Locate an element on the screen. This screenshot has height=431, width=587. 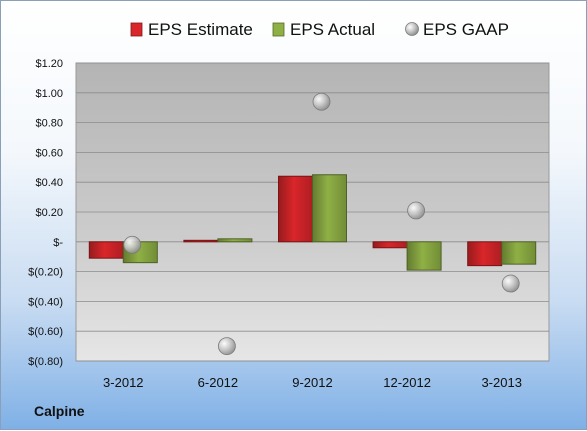
y-tick-label: $(0.60) is located at coordinates (45, 332).